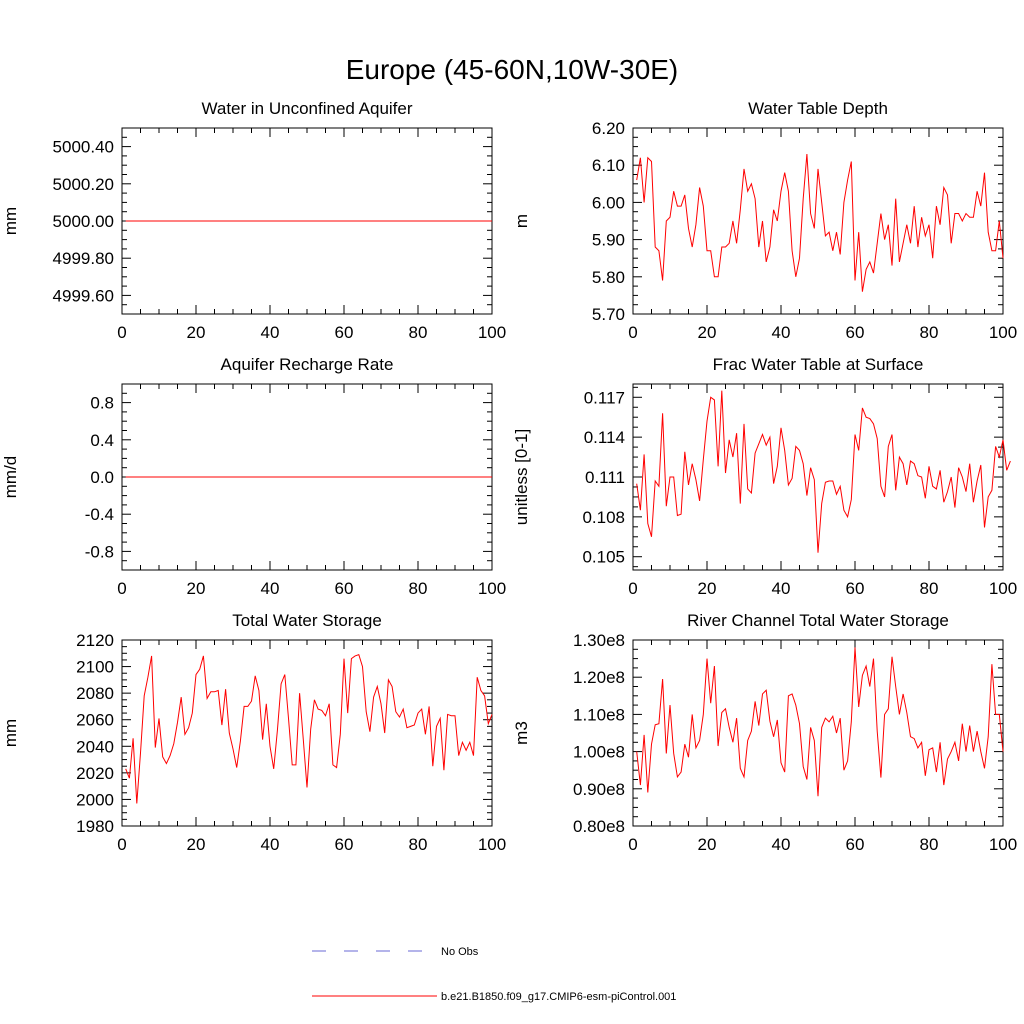 This screenshot has width=1024, height=1024. I want to click on panel-title: Water Table Depth, so click(818, 108).